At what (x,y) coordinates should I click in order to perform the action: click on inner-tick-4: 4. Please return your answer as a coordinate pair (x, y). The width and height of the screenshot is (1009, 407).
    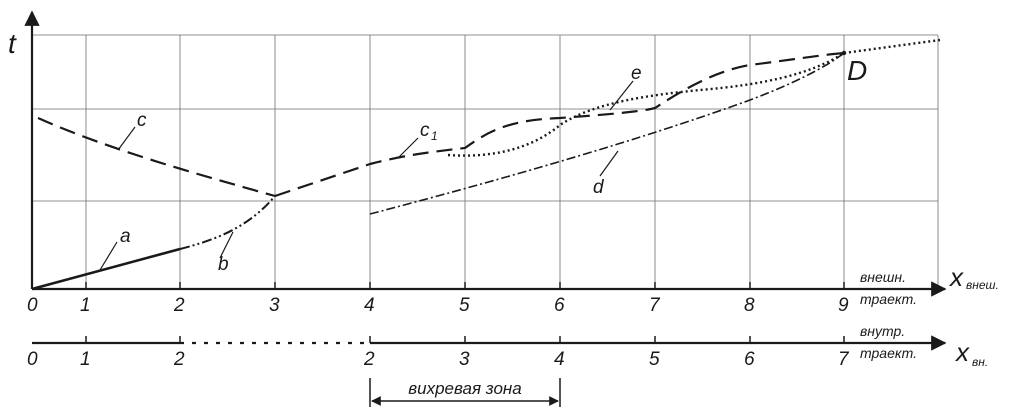
    Looking at the image, I should click on (559, 359).